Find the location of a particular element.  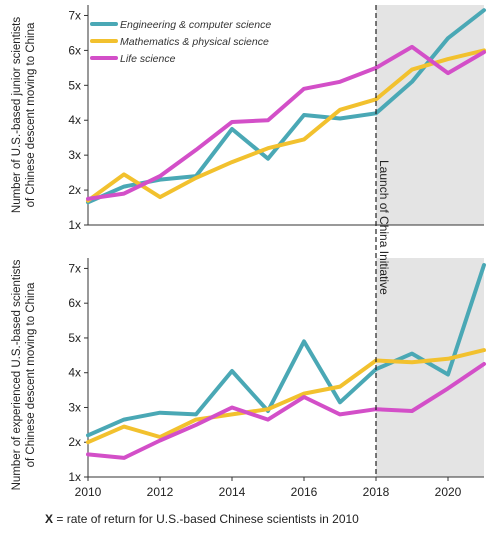

x-tick-label: 2012 is located at coordinates (160, 492).